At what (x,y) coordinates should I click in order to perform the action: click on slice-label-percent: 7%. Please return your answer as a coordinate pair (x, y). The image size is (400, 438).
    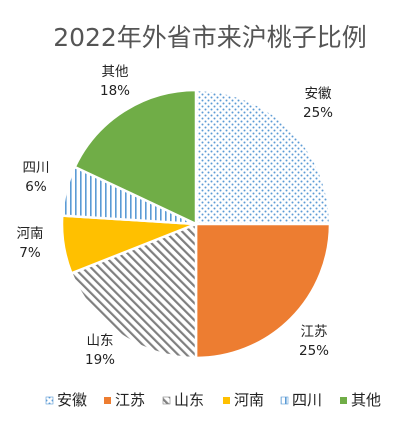
    Looking at the image, I should click on (30, 253).